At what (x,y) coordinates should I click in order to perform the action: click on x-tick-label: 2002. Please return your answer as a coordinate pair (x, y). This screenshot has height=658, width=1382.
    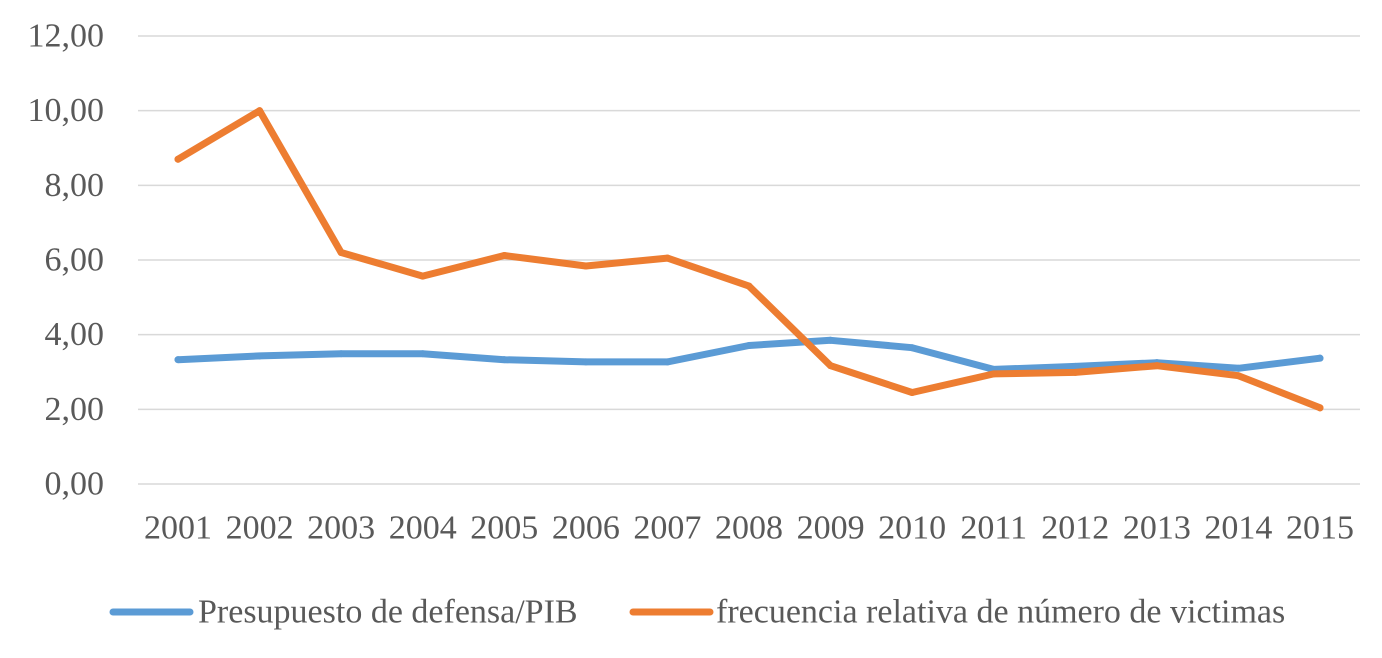
    Looking at the image, I should click on (260, 528).